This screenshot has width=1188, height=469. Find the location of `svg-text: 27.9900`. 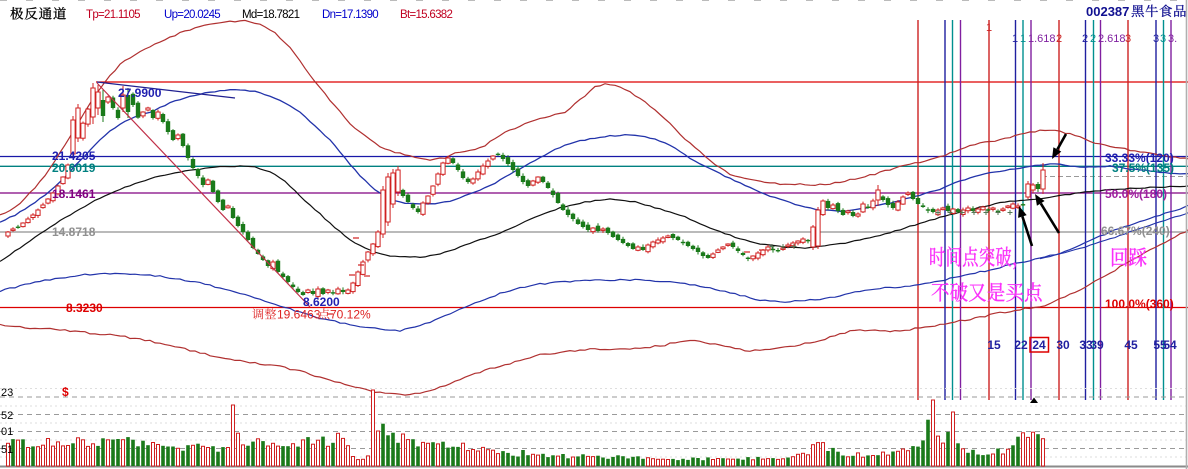

svg-text: 27.9900 is located at coordinates (140, 93).